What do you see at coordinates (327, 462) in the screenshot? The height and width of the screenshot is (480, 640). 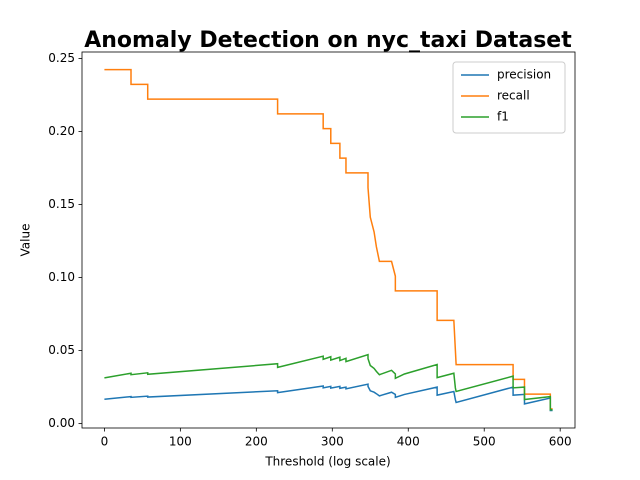 I see `x-axis-label: Threshold (log scale)` at bounding box center [327, 462].